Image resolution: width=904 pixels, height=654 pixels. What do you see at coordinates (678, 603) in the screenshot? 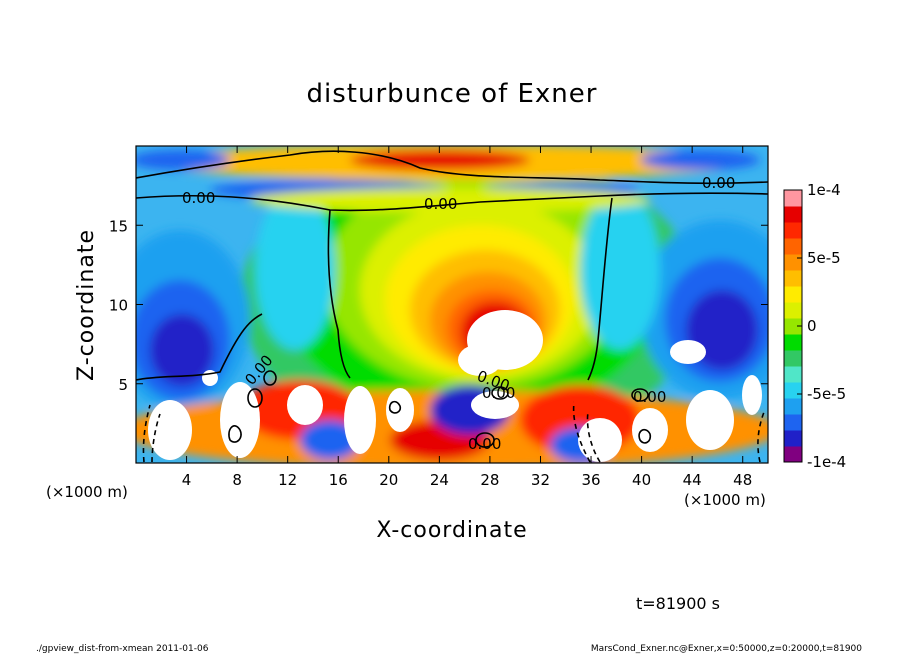
I see `time-label: t=81900 s` at bounding box center [678, 603].